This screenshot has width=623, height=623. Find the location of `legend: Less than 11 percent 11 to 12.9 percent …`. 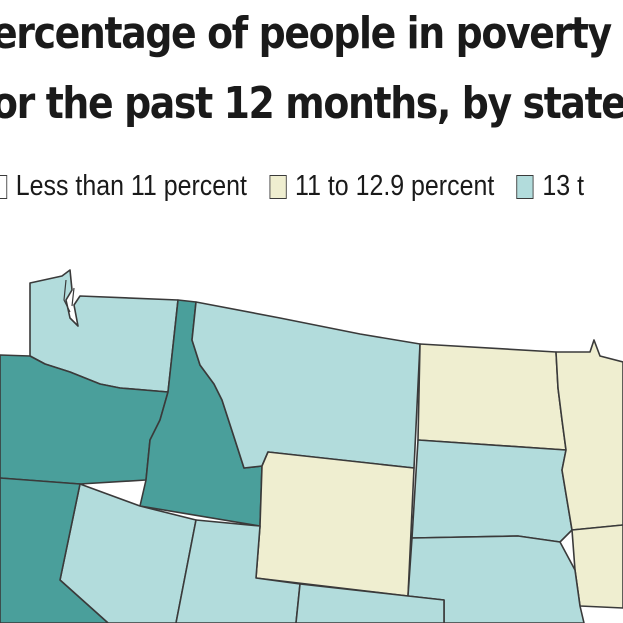

legend: Less than 11 percent 11 to 12.9 percent … is located at coordinates (303, 186).